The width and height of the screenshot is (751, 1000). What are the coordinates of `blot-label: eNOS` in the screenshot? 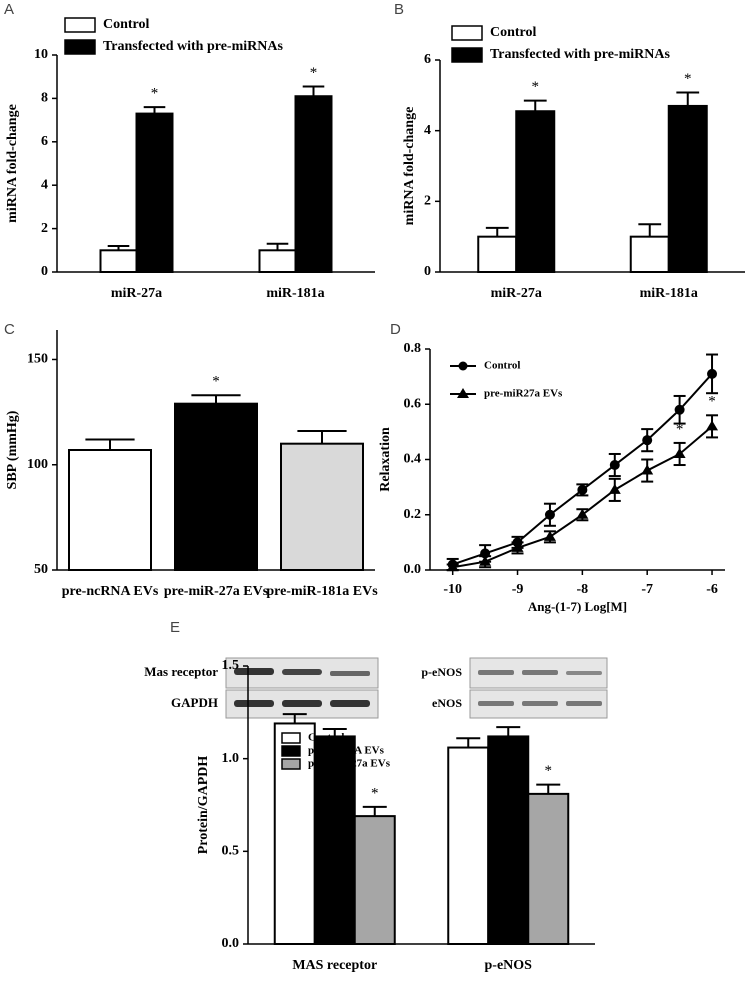 It's located at (447, 703).